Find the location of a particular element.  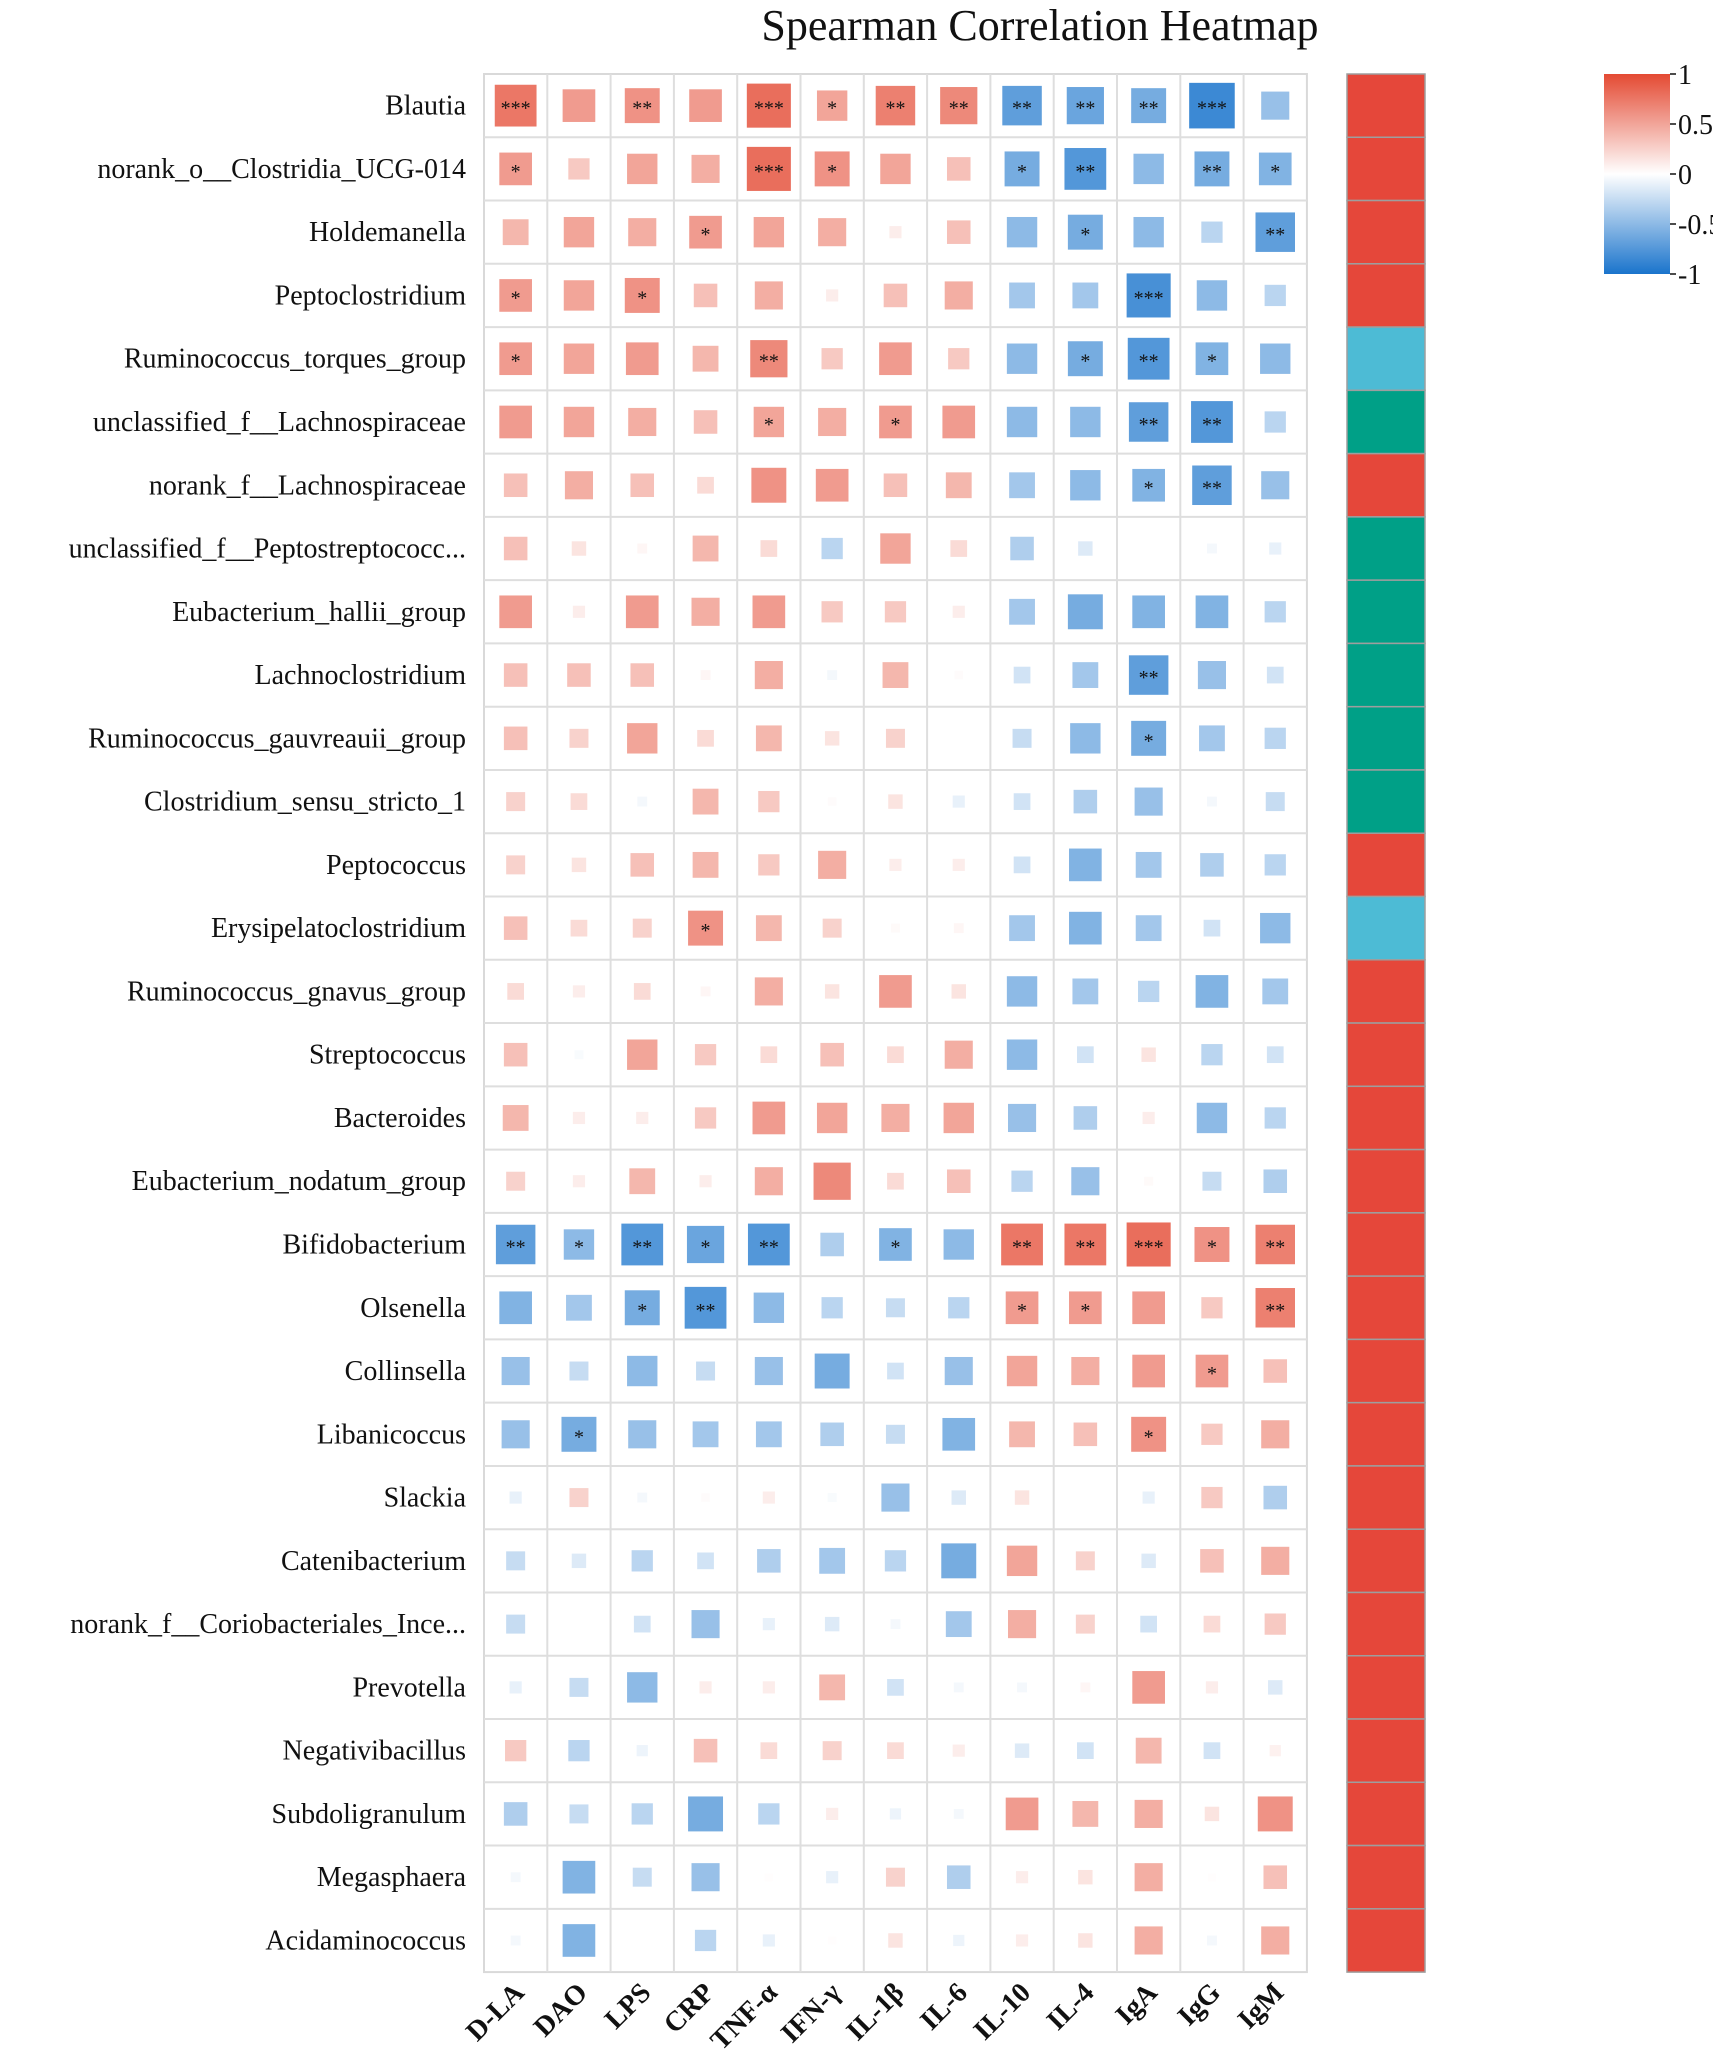

column-label: LPS is located at coordinates (628, 2006).